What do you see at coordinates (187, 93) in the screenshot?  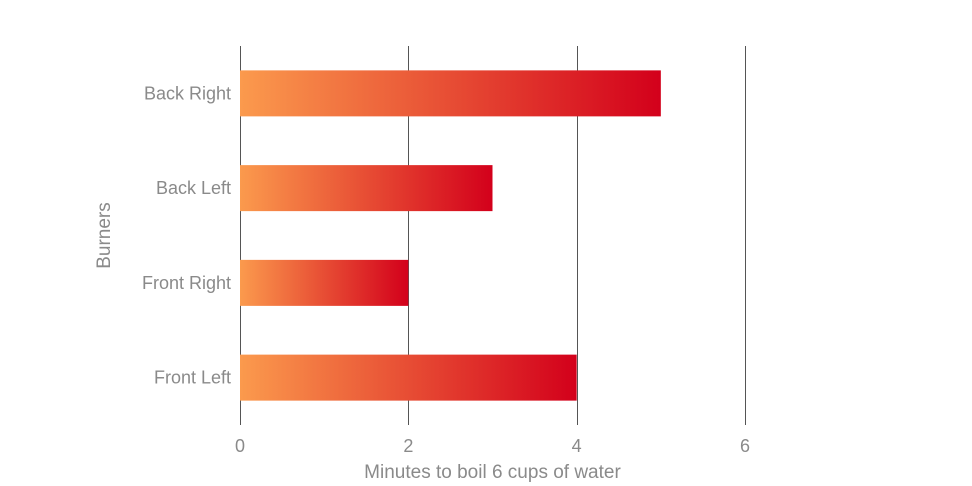 I see `category-label: Back Right` at bounding box center [187, 93].